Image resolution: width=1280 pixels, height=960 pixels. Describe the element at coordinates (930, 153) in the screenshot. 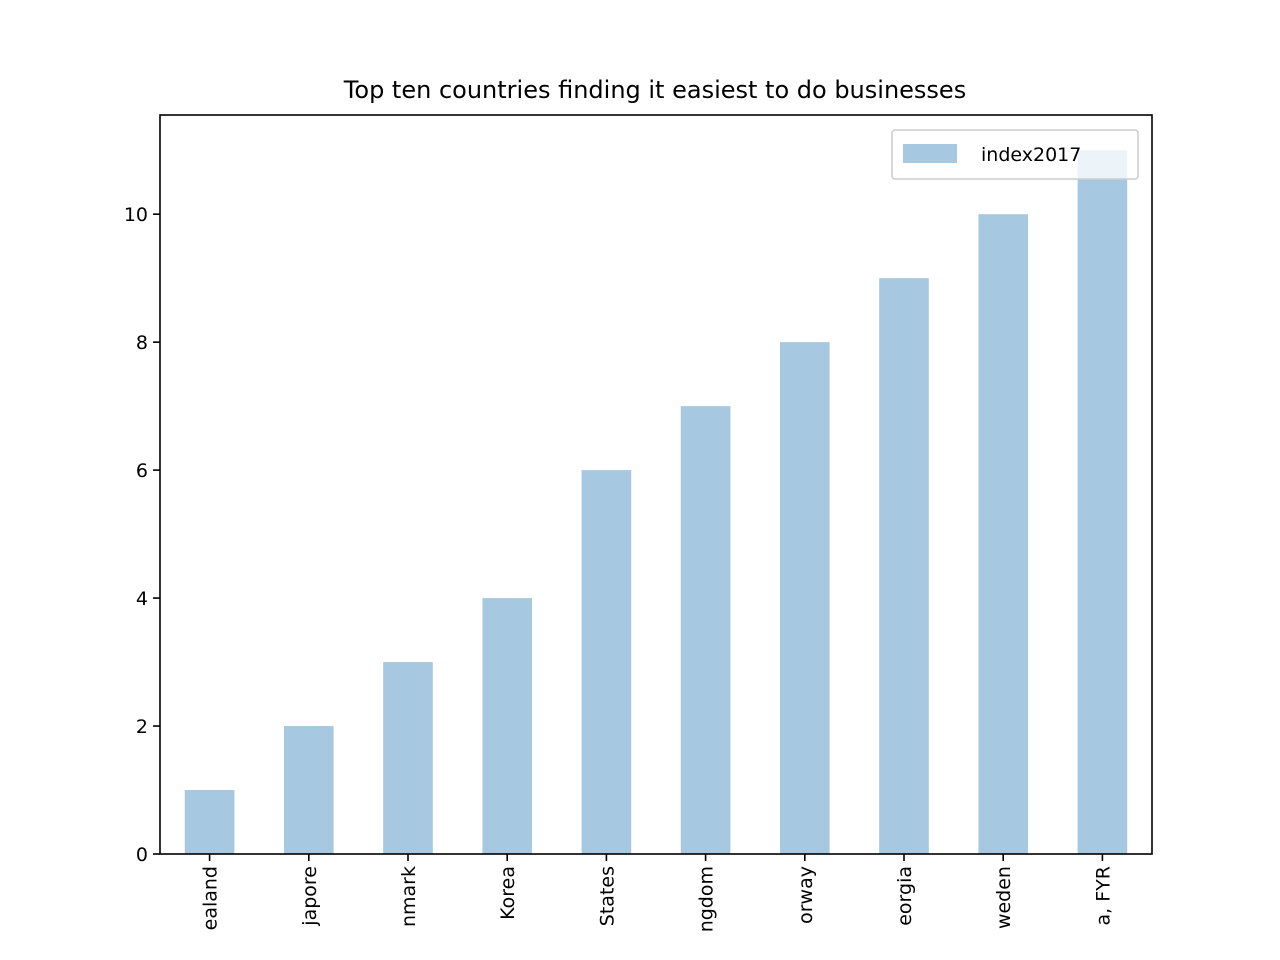

I see `legend-swatch` at that location.